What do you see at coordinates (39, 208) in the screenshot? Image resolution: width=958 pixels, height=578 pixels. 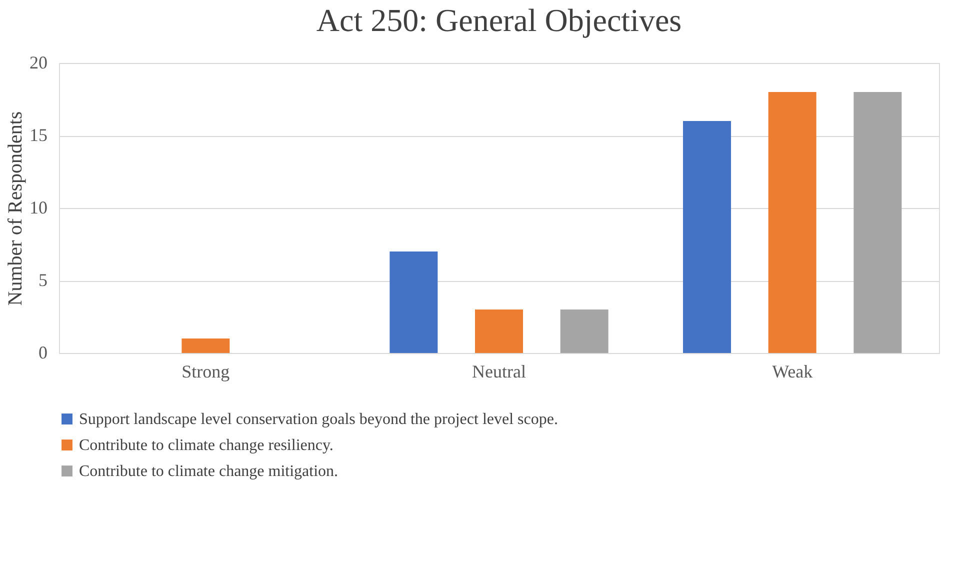 I see `y-tick-label: 10` at bounding box center [39, 208].